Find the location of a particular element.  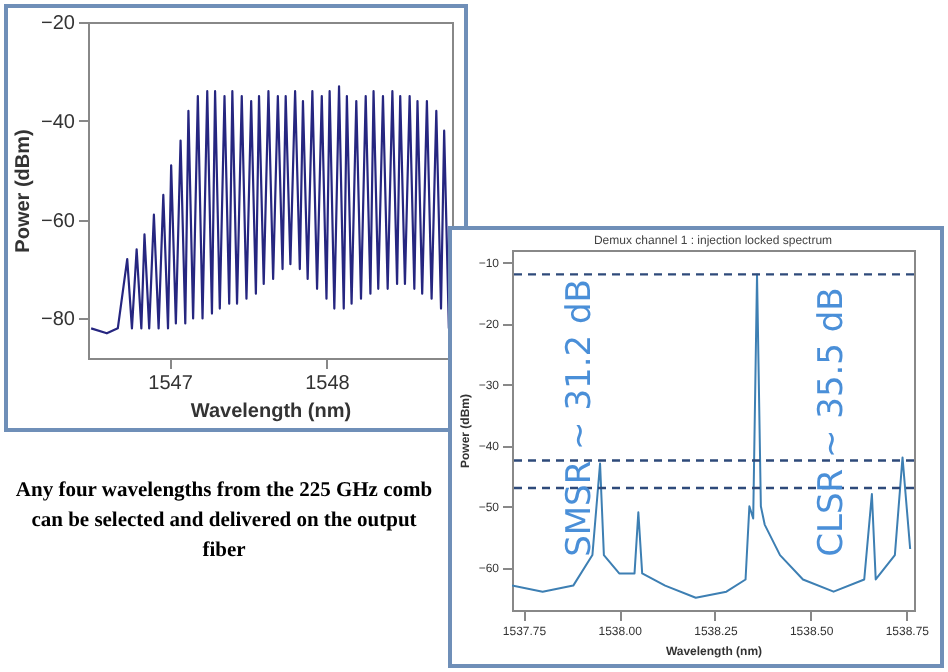

y-tick-label: −80 is located at coordinates (58, 320).